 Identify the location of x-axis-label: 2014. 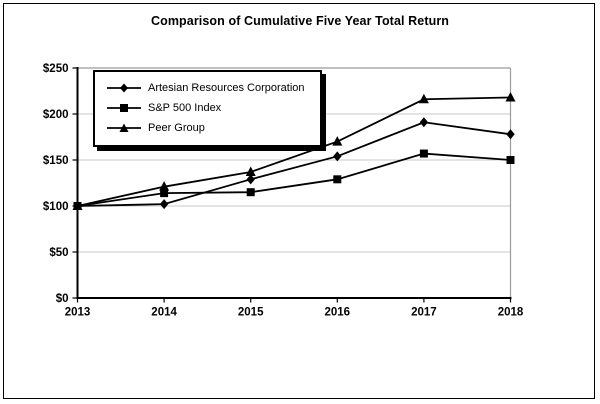
(164, 313).